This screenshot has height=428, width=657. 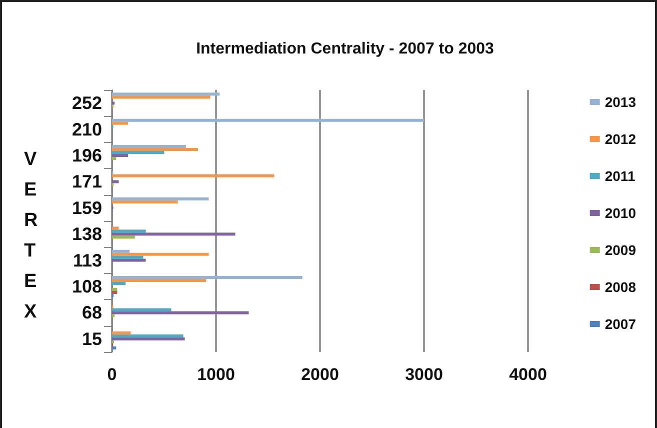 I want to click on legend-label: 2012, so click(x=620, y=139).